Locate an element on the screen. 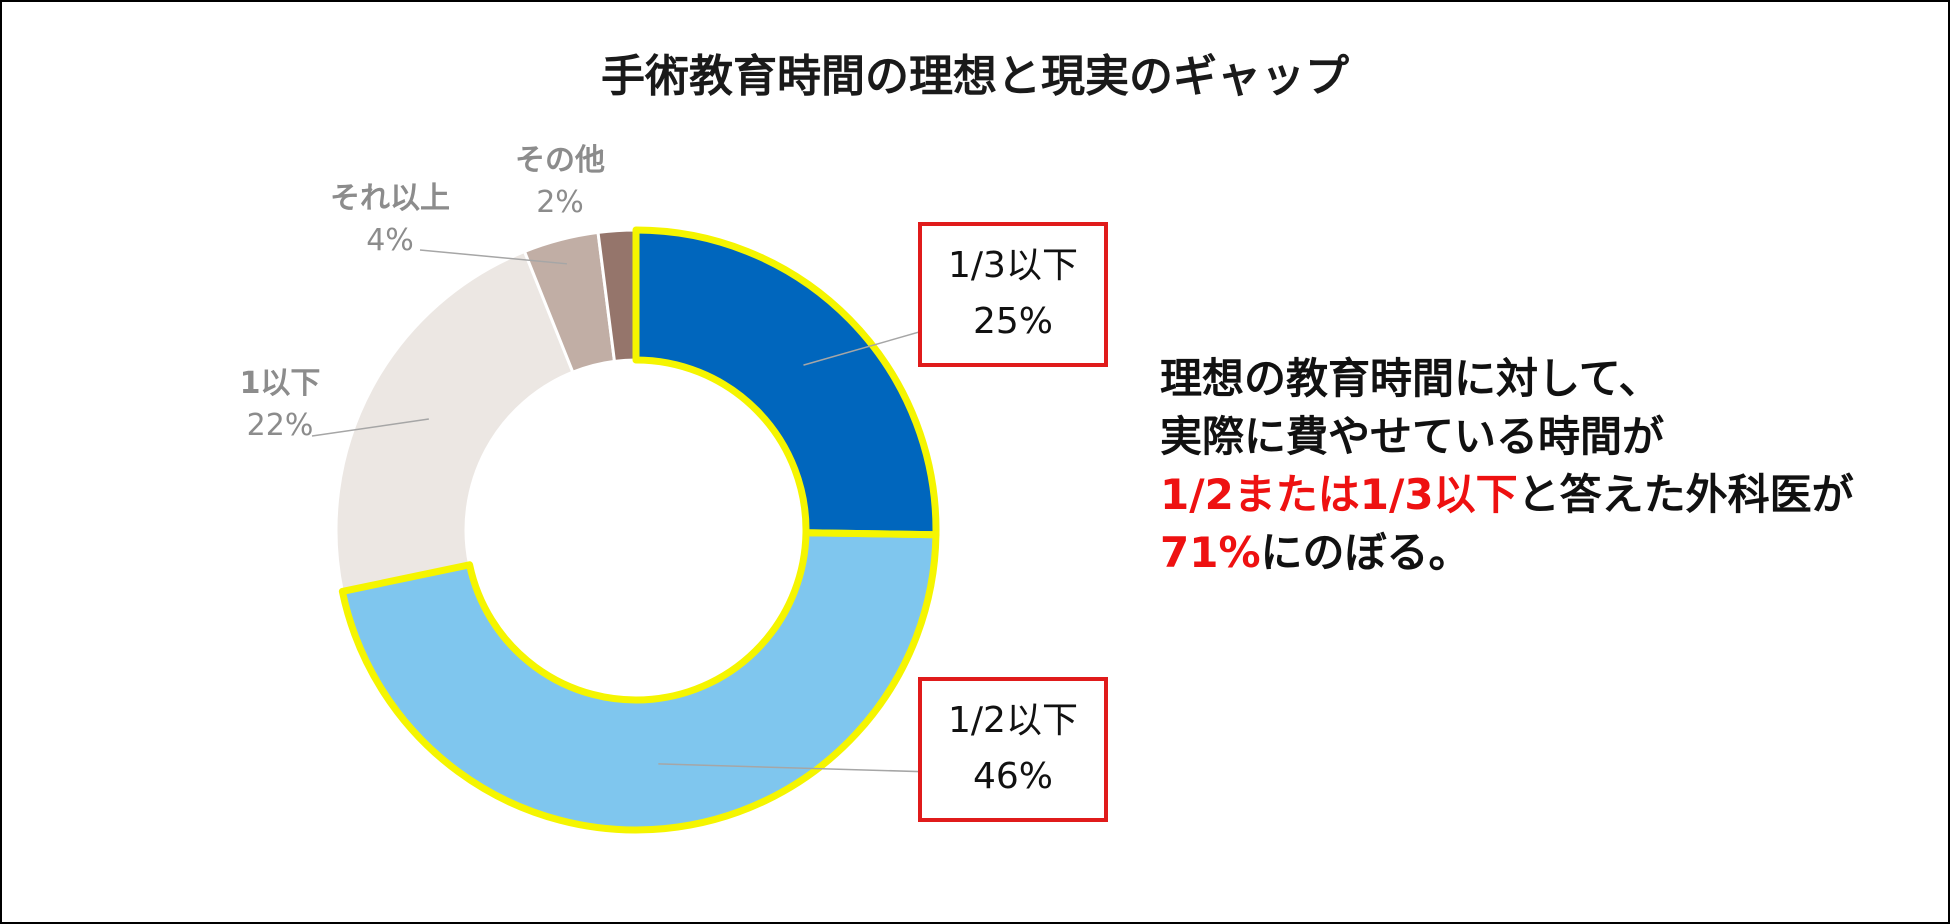  slice-label-value: 4% is located at coordinates (390, 240).